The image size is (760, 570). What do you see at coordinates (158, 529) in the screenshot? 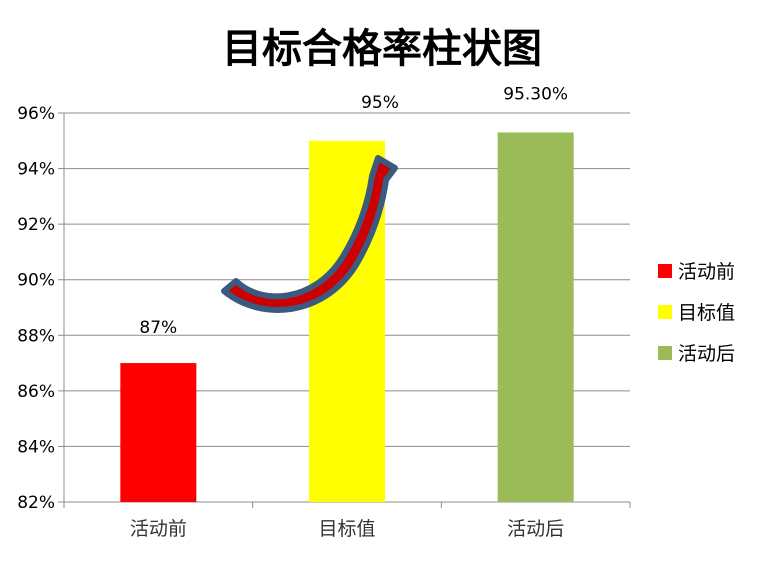
I see `x-category-label: 活动前` at bounding box center [158, 529].